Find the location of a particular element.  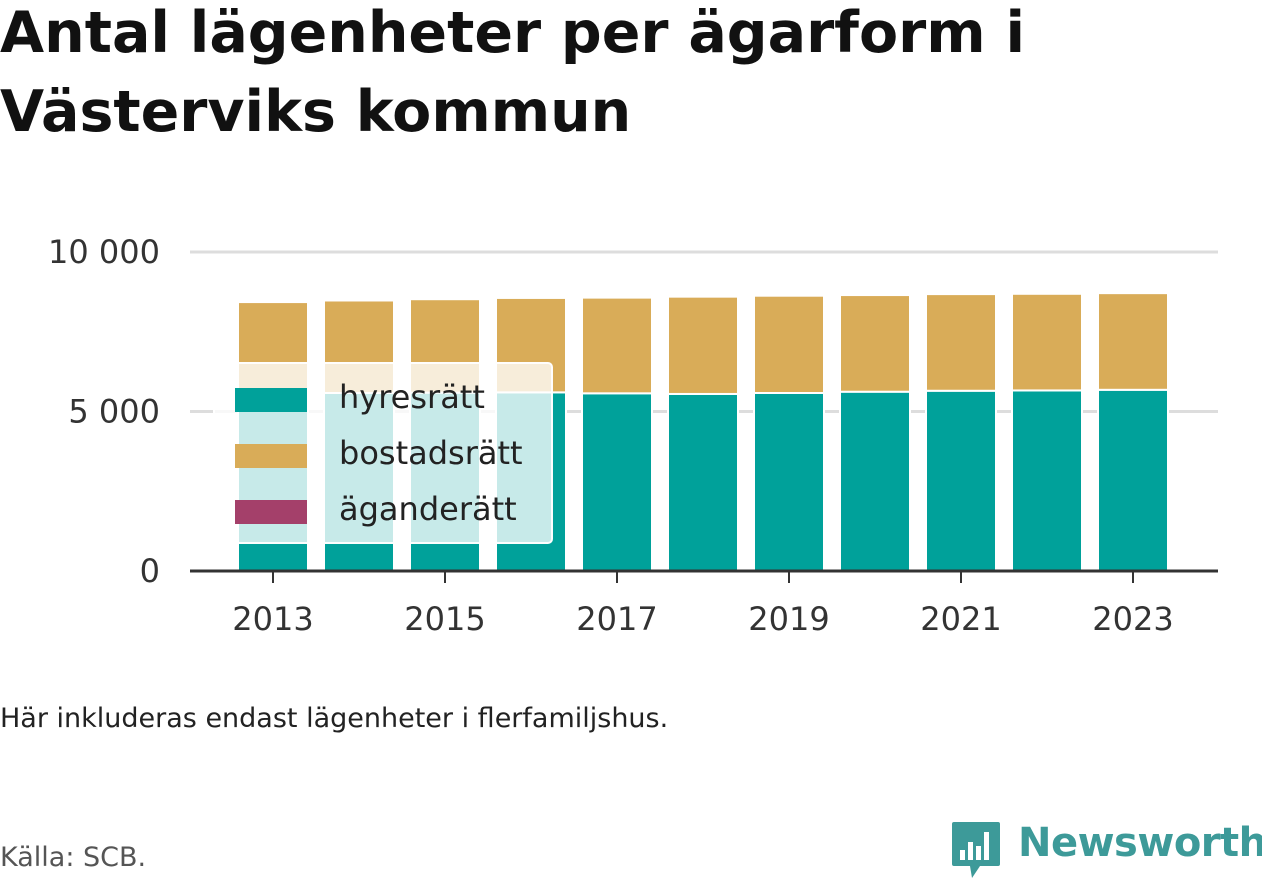

x-tick-label: 2023 is located at coordinates (1132, 619).